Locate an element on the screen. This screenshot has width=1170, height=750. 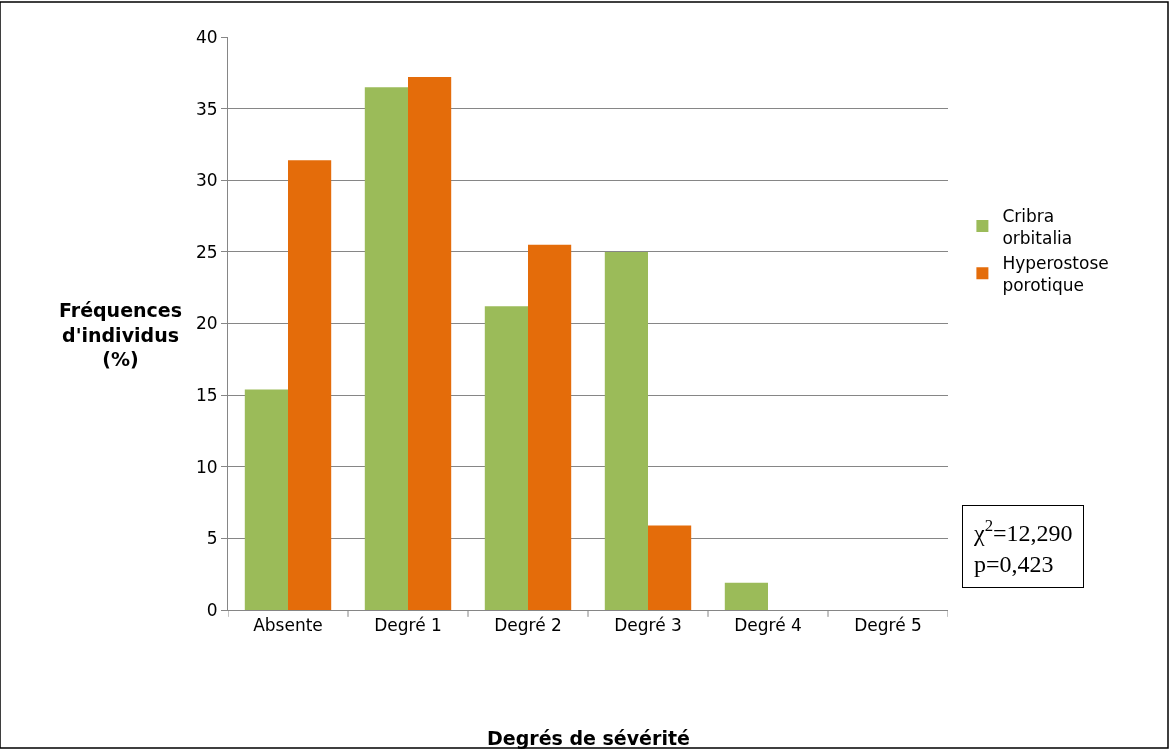
x-tick-label: Degré 2 is located at coordinates (528, 625).